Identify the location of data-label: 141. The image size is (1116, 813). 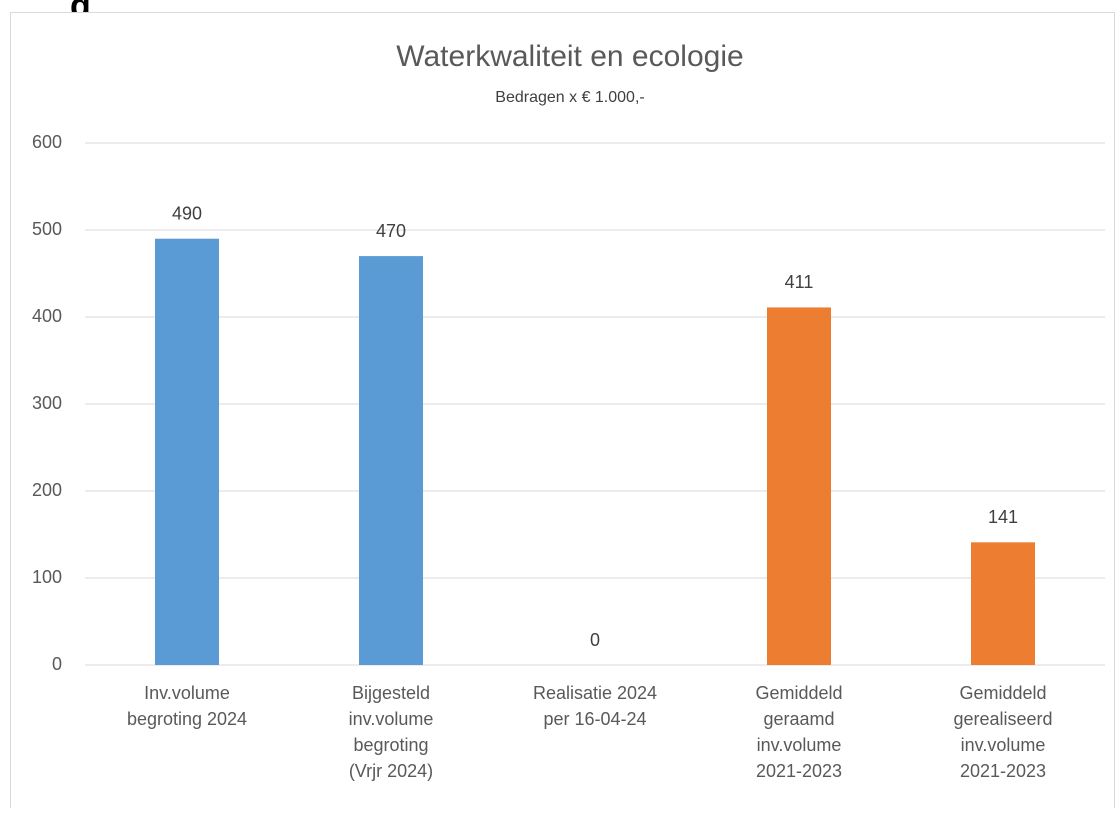
(1003, 517).